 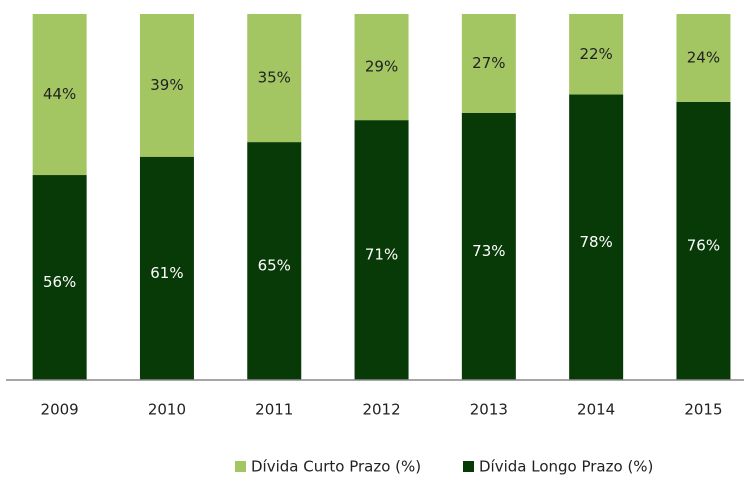 What do you see at coordinates (703, 410) in the screenshot?
I see `x-tick-label: 2015` at bounding box center [703, 410].